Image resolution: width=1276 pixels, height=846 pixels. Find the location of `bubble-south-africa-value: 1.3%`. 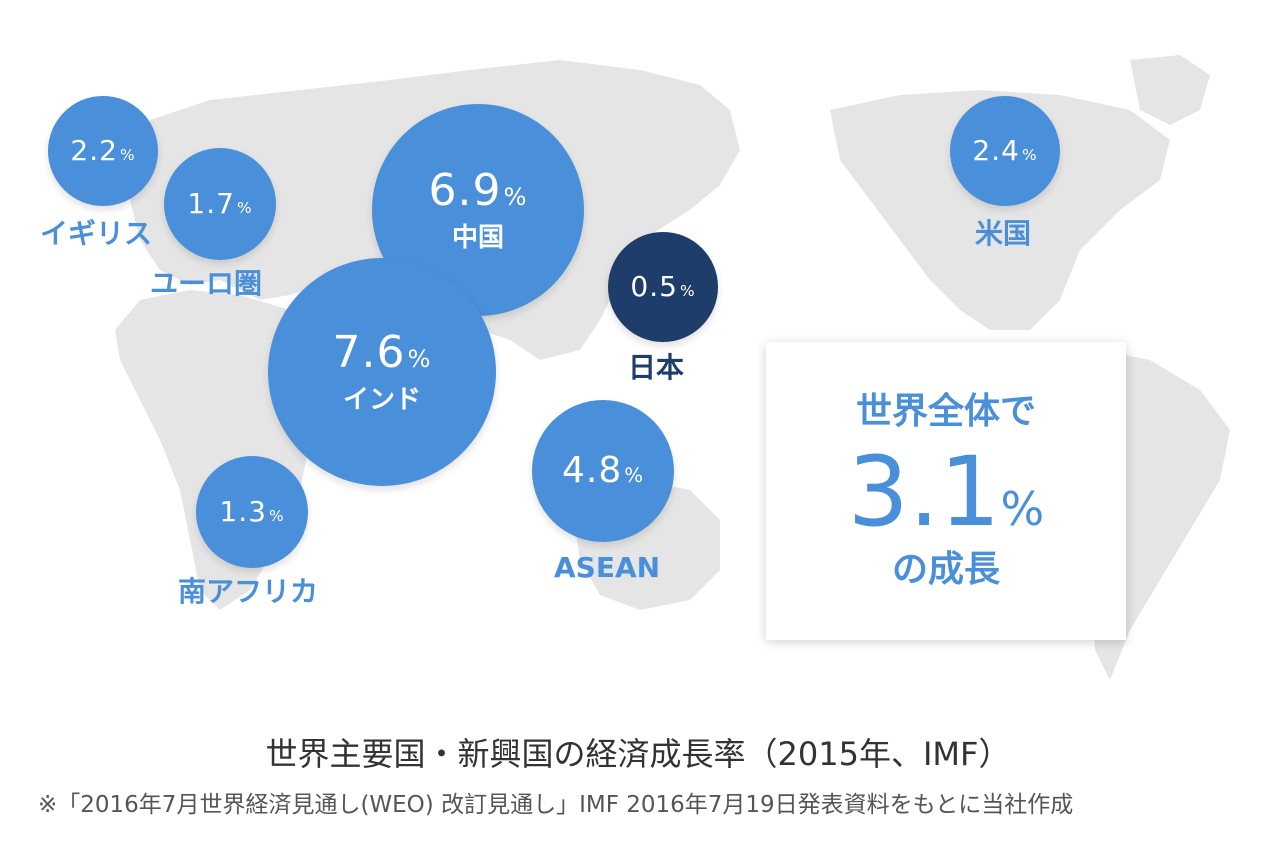

bubble-south-africa-value: 1.3% is located at coordinates (252, 511).